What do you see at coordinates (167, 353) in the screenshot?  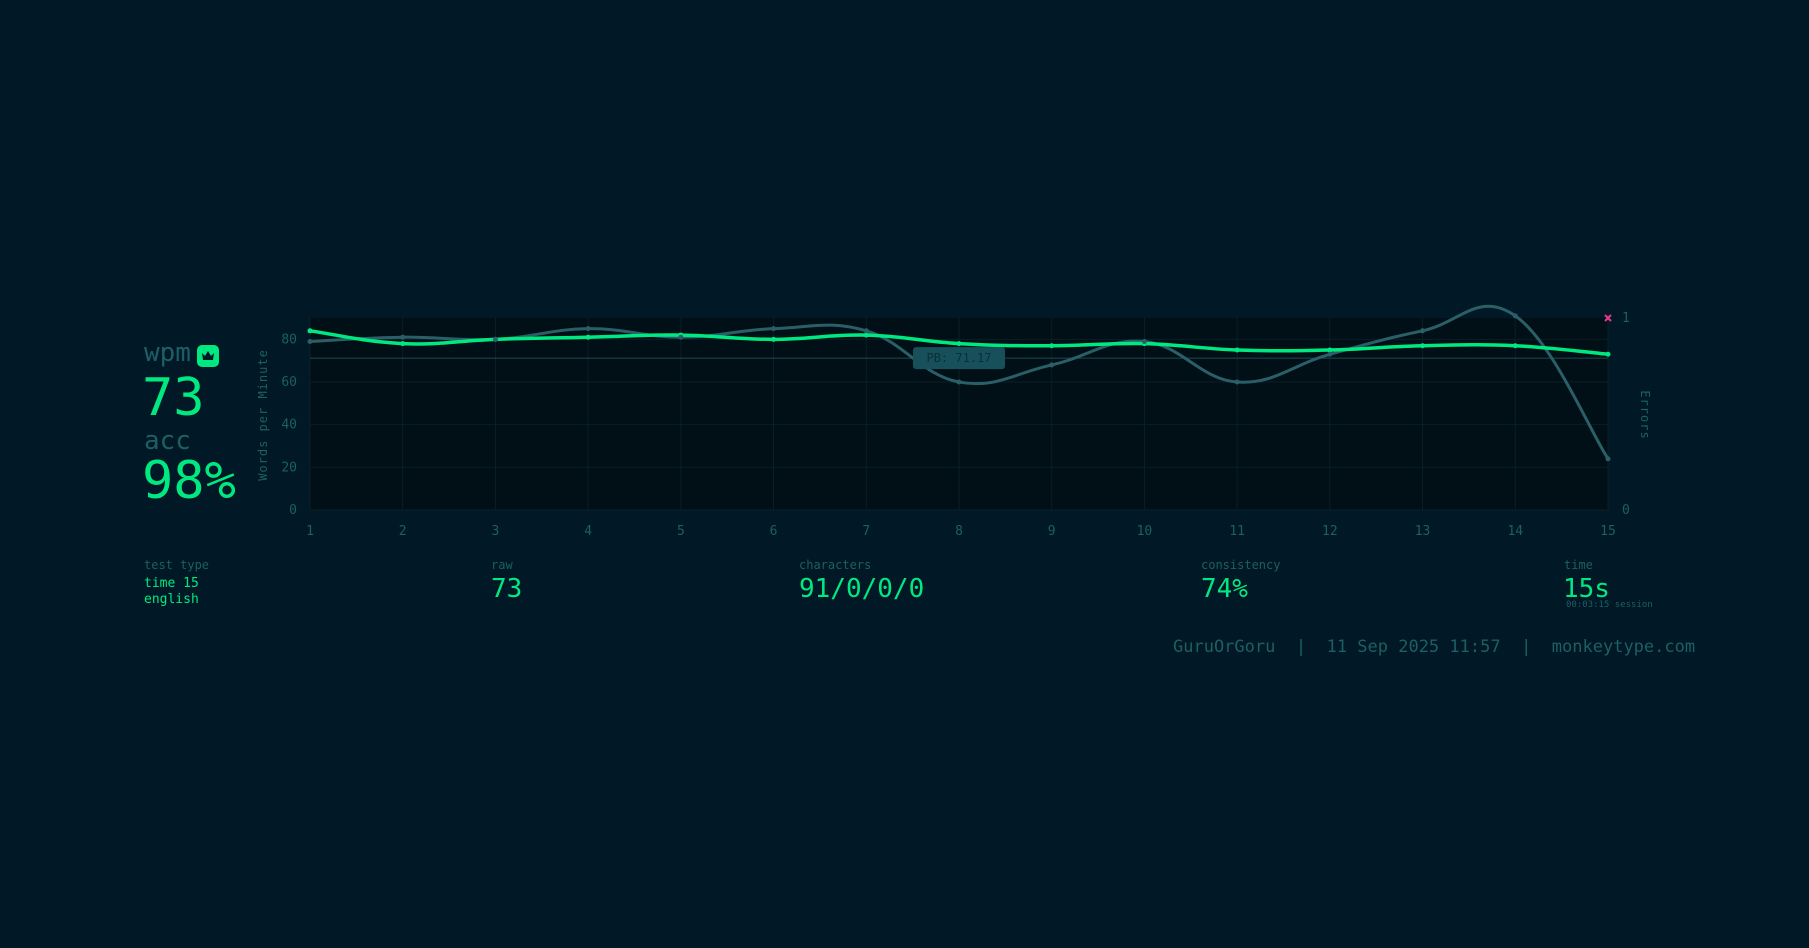 I see `wpm-label: wpm` at bounding box center [167, 353].